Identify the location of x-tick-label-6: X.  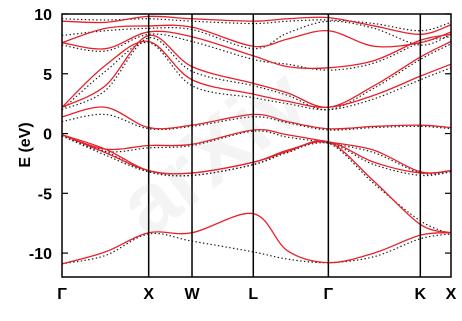
(451, 294).